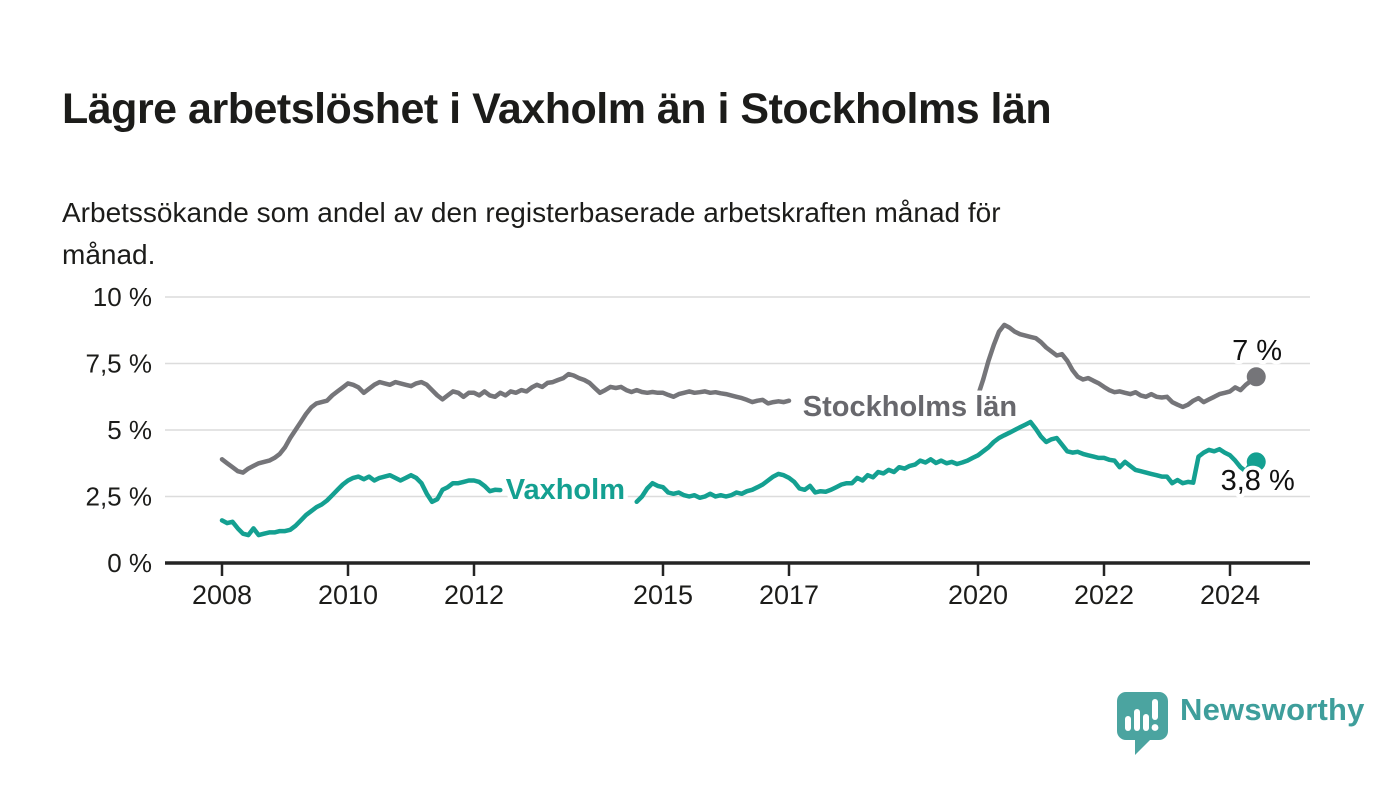 The image size is (1400, 794). Describe the element at coordinates (1257, 351) in the screenshot. I see `end-value-label-stockholms-lan: 7 %` at that location.